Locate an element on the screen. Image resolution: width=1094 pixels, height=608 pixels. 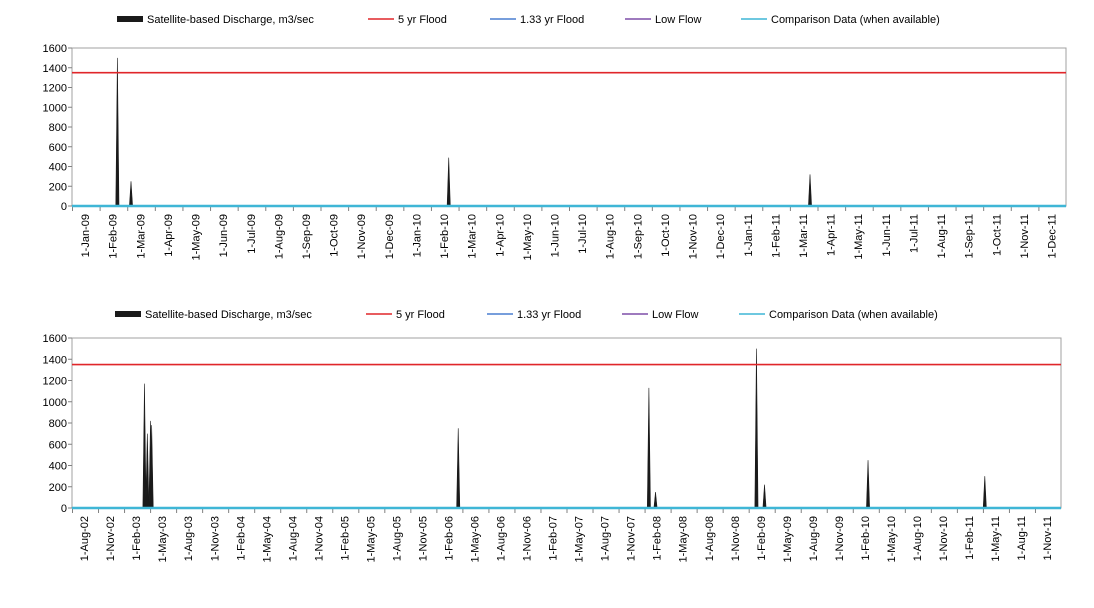
x-tick-label: 1-Aug-03 is located at coordinates (189, 538).